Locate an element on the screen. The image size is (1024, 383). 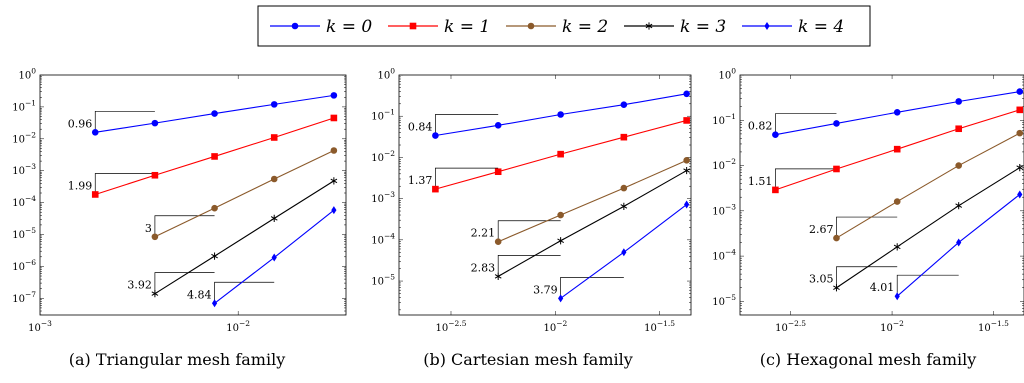
slope-label: 0.96 is located at coordinates (80, 123).